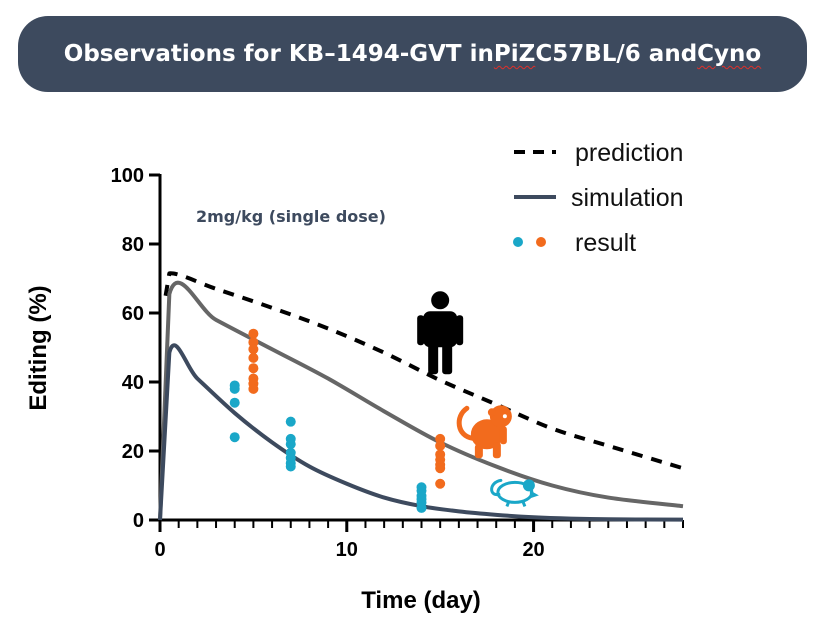 The width and height of the screenshot is (831, 625). I want to click on mouse-tail, so click(496, 487).